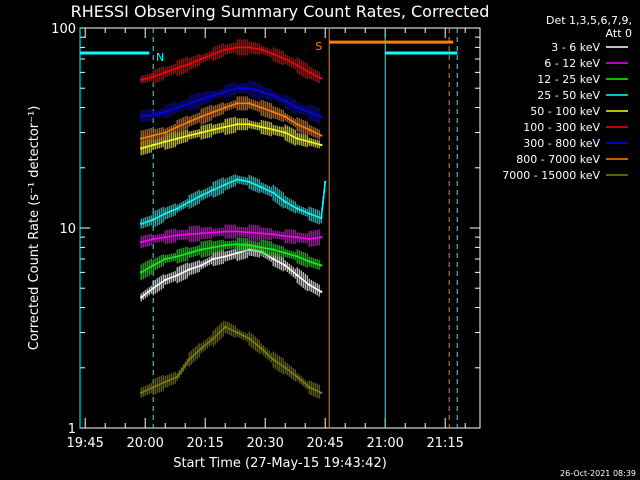 The width and height of the screenshot is (640, 480). I want to click on legend-label: 3 - 6 keV, so click(575, 47).